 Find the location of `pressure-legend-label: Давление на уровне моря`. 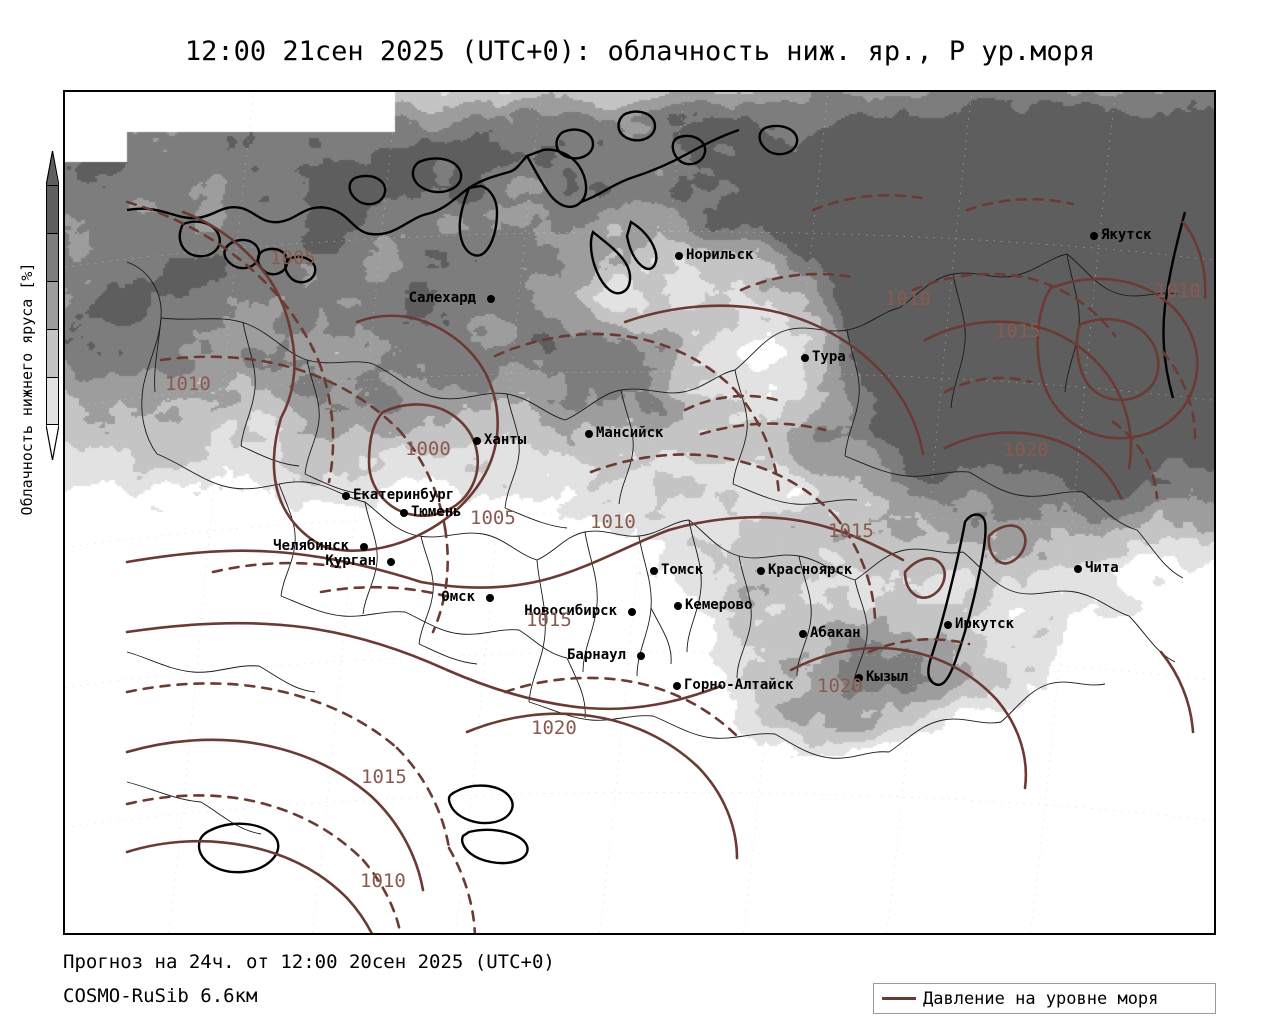

pressure-legend-label: Давление на уровне моря is located at coordinates (1041, 998).